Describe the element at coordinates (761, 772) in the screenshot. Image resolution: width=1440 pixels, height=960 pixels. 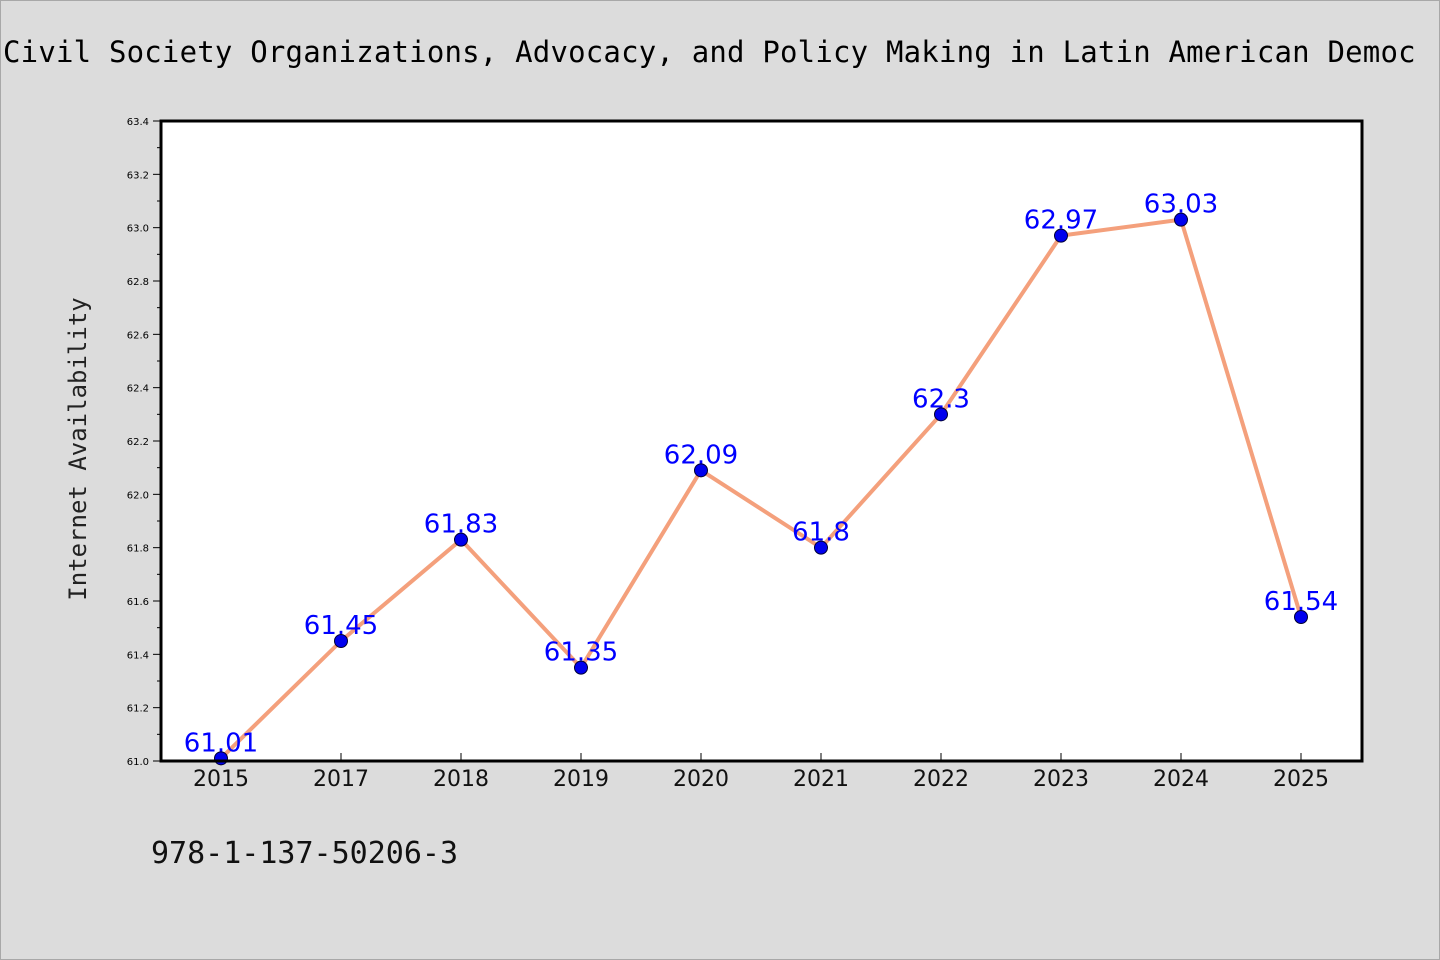
I see `x-axis-ticks: 2015 2017 2018 2019 2020 2021 2022 2023 2024 2025` at that location.